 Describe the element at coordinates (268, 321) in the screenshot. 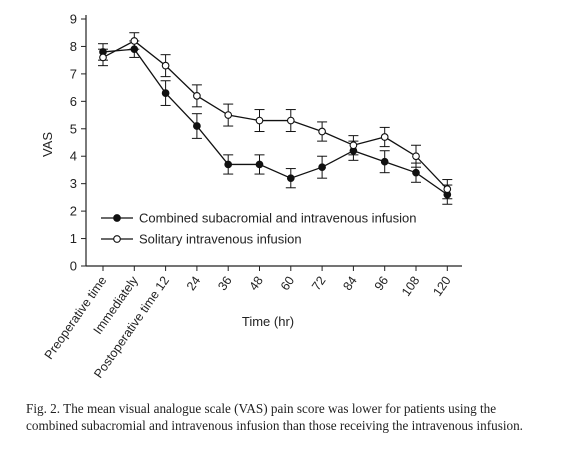

I see `x-axis-label: Time (hr)` at that location.